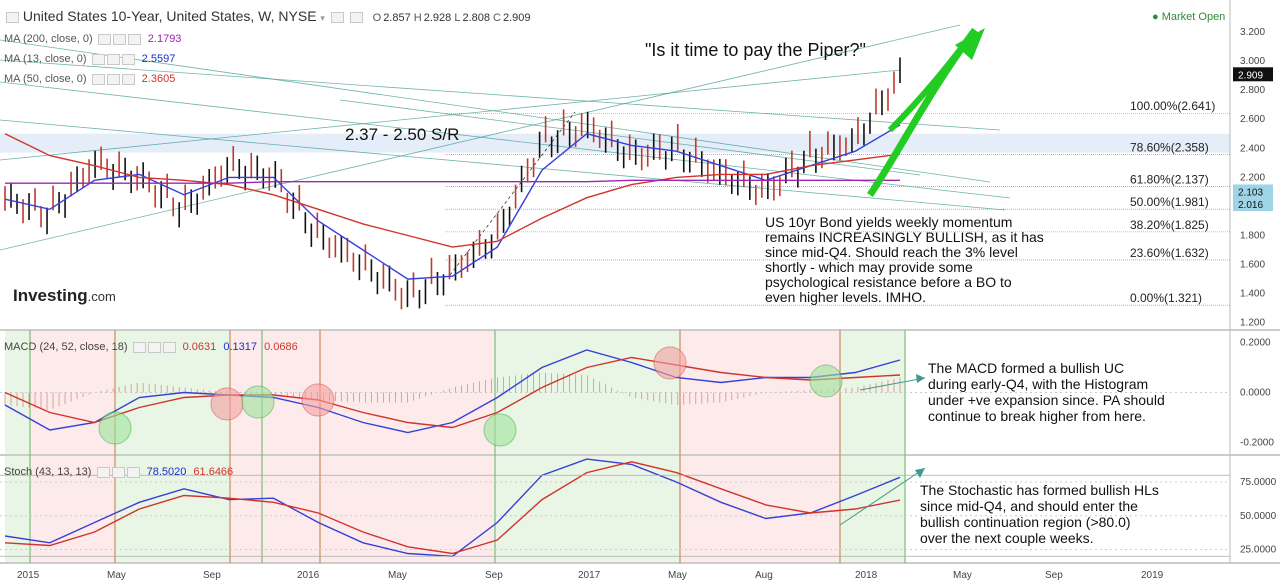  Describe the element at coordinates (1252, 294) in the screenshot. I see `price-tick-label: 1.400` at that location.